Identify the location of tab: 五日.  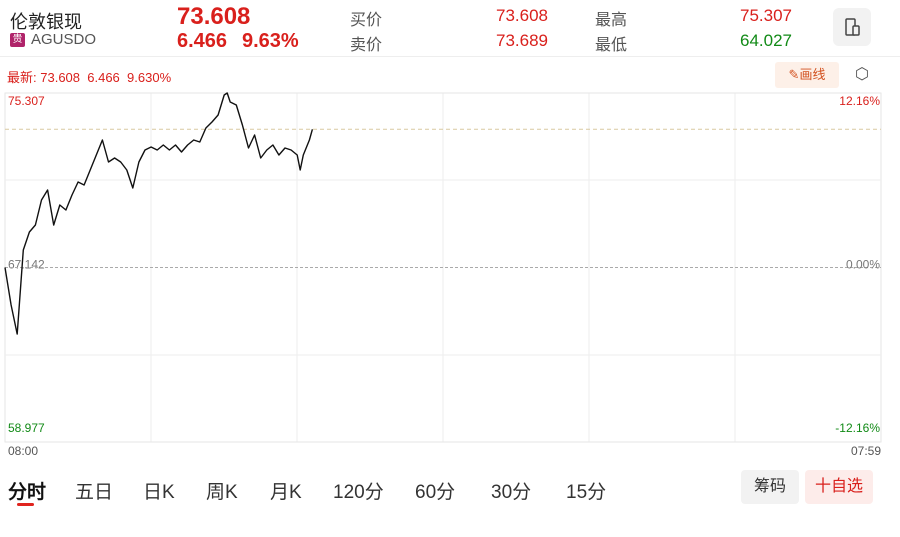
(94, 492).